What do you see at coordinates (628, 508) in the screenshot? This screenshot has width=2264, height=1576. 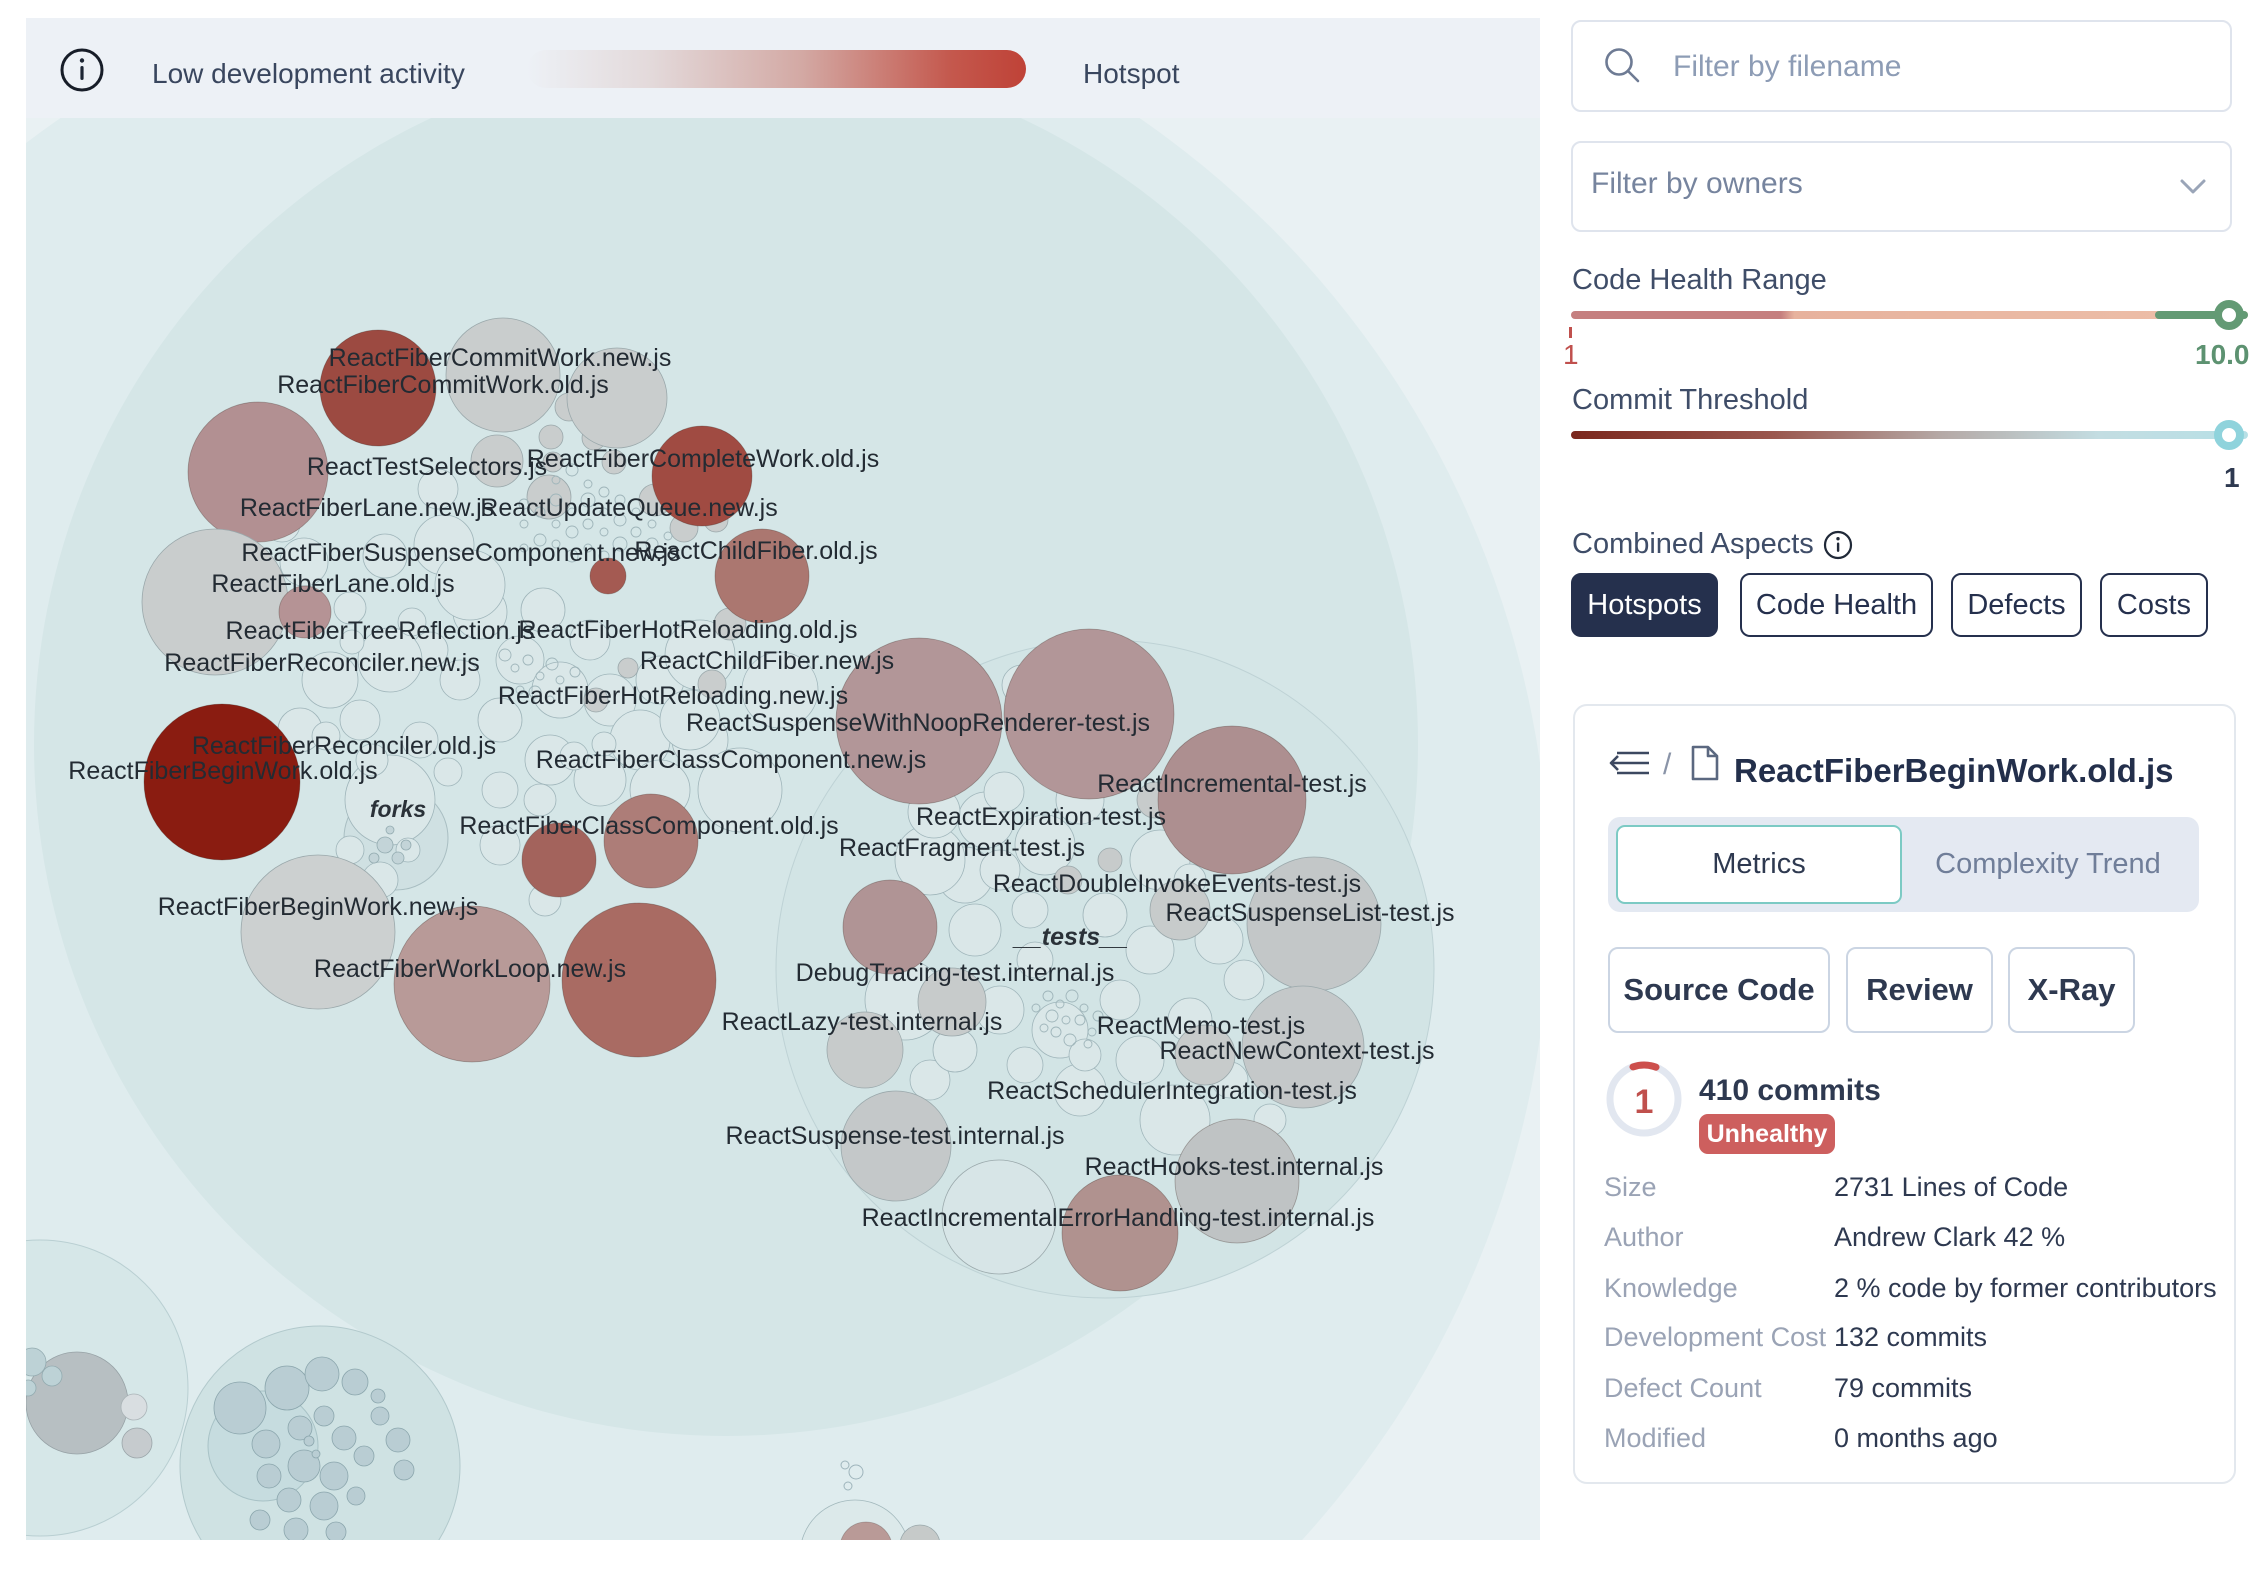 I see `svg-text: ReactUpdateQueue.new.js` at bounding box center [628, 508].